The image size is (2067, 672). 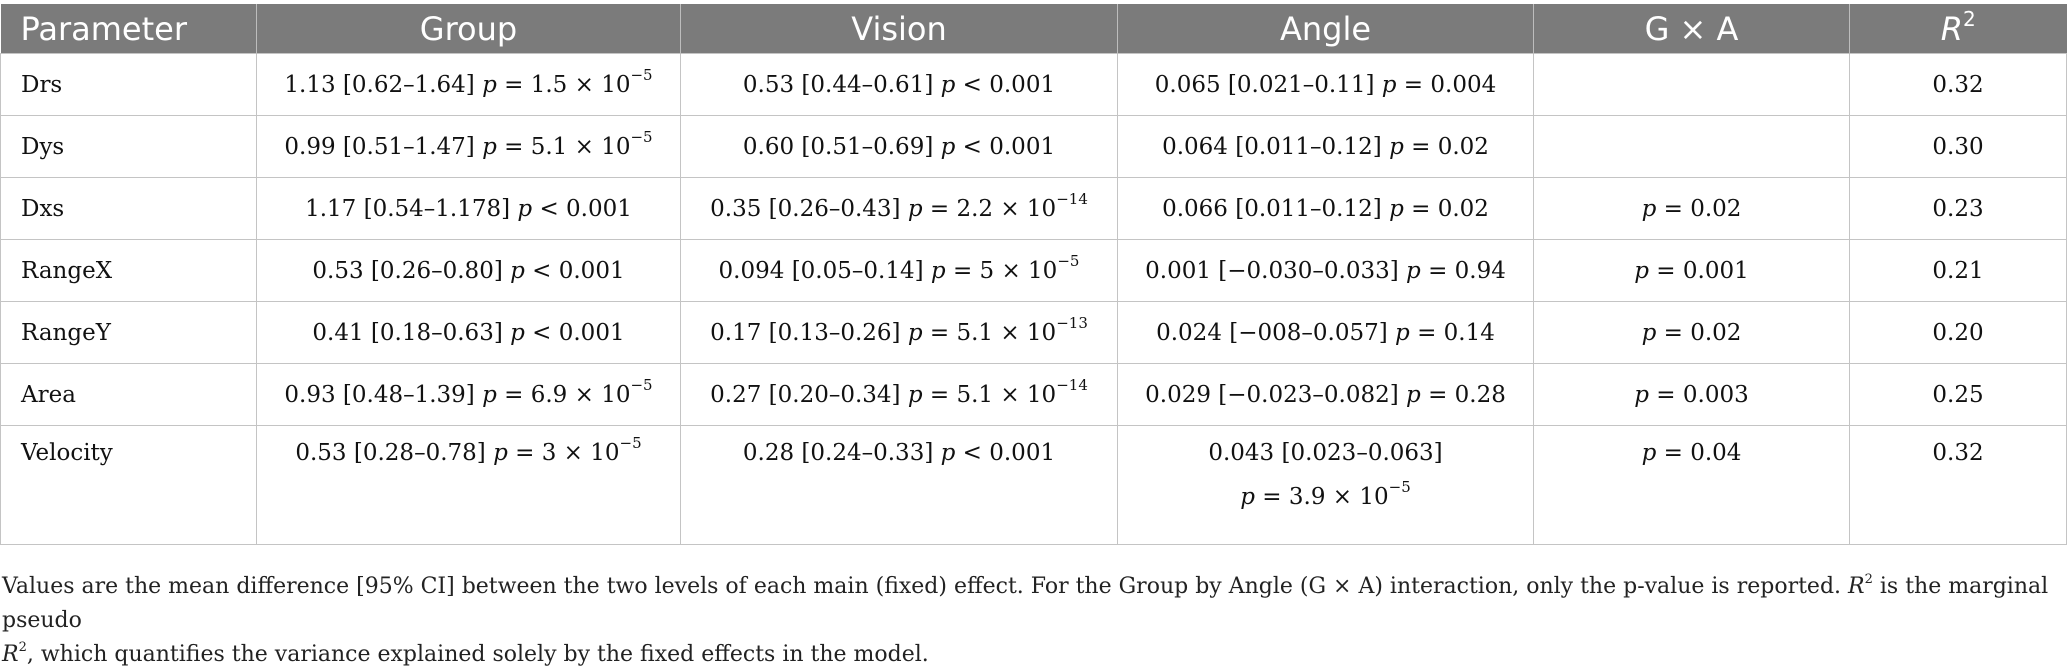 What do you see at coordinates (1958, 394) in the screenshot?
I see `cell-r-squared: 0.25` at bounding box center [1958, 394].